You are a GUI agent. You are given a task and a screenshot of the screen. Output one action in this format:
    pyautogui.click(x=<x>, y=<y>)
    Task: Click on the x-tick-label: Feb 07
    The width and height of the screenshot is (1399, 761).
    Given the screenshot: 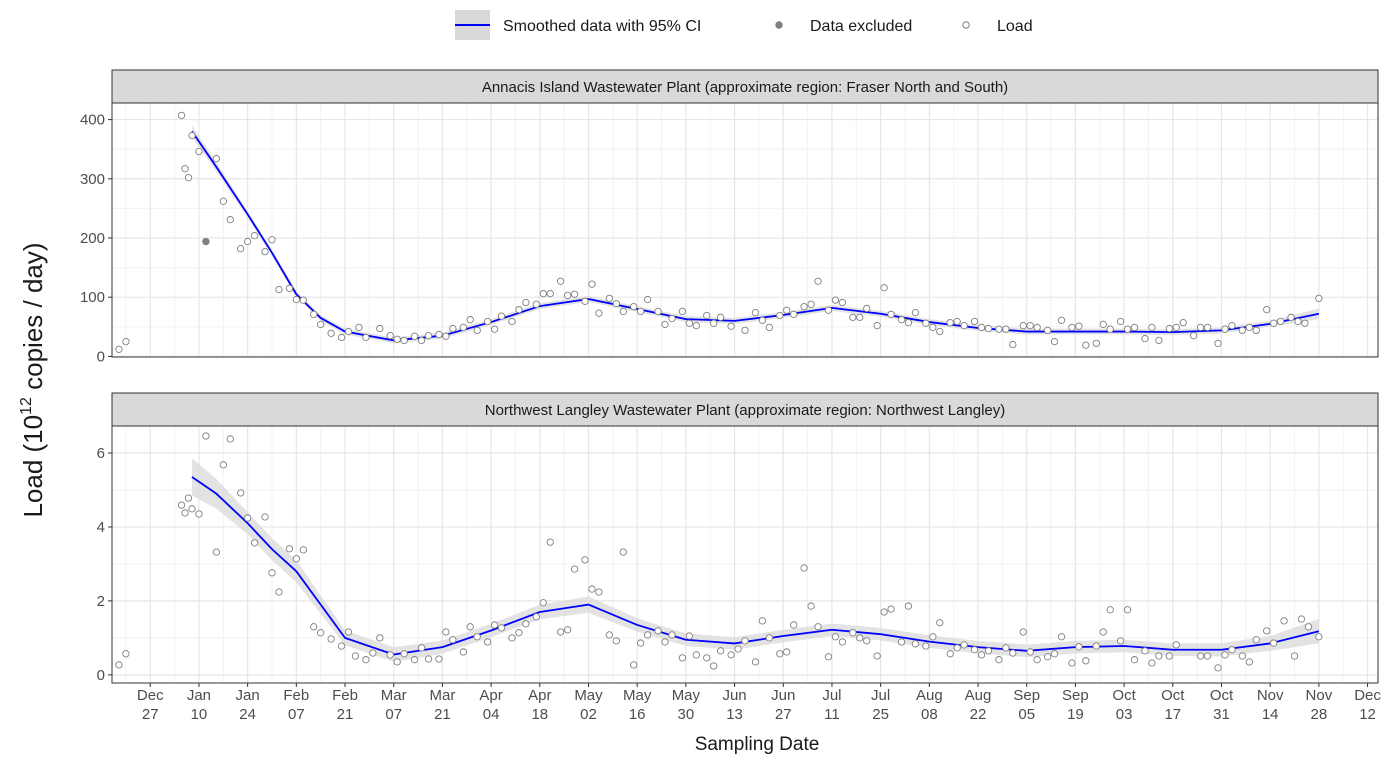 What is the action you would take?
    pyautogui.click(x=296, y=705)
    